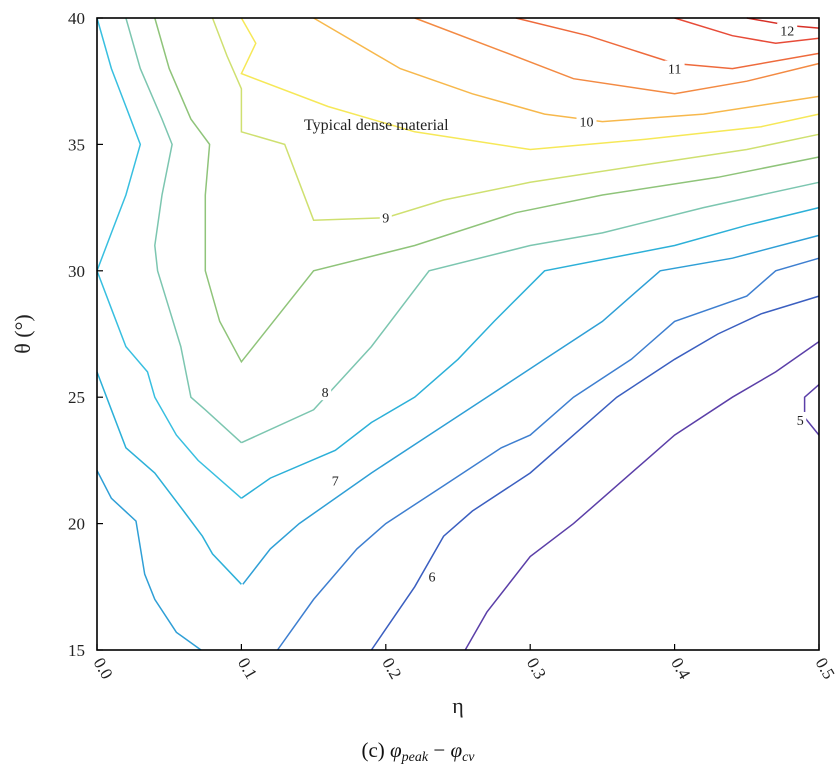  I want to click on caption-phi-cv: φ, so click(456, 750).